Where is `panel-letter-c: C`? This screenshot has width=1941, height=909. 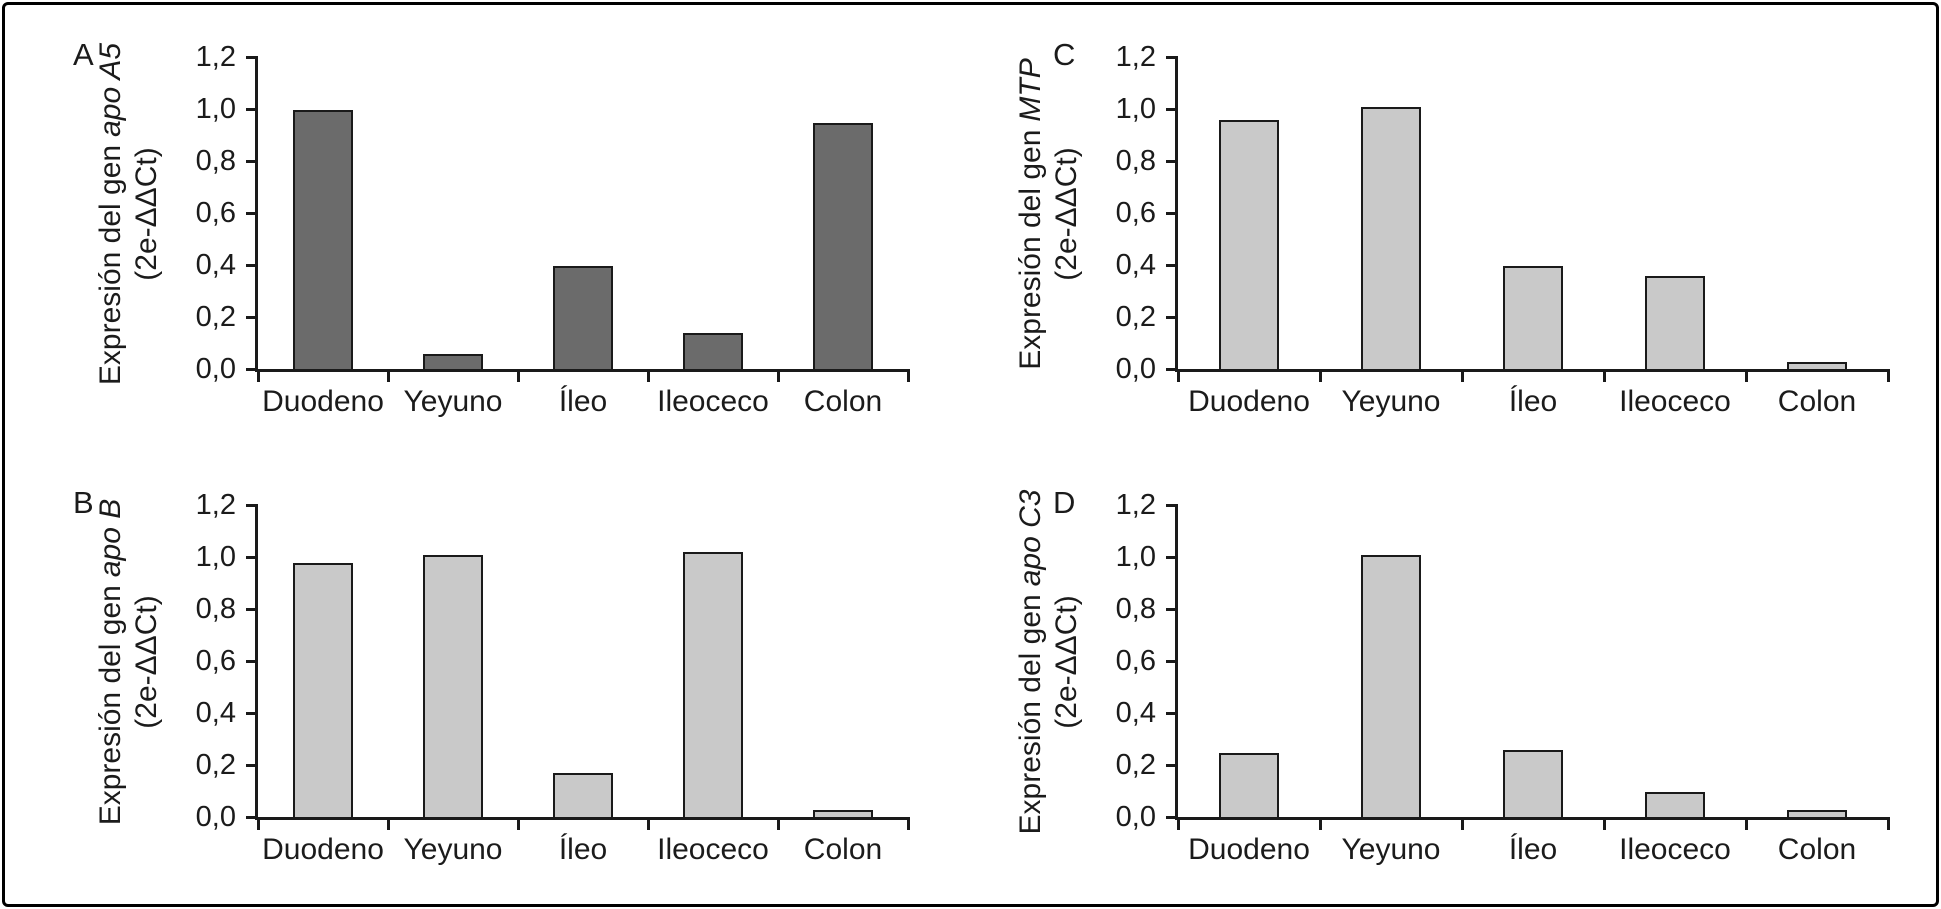
panel-letter-c: C is located at coordinates (1064, 54).